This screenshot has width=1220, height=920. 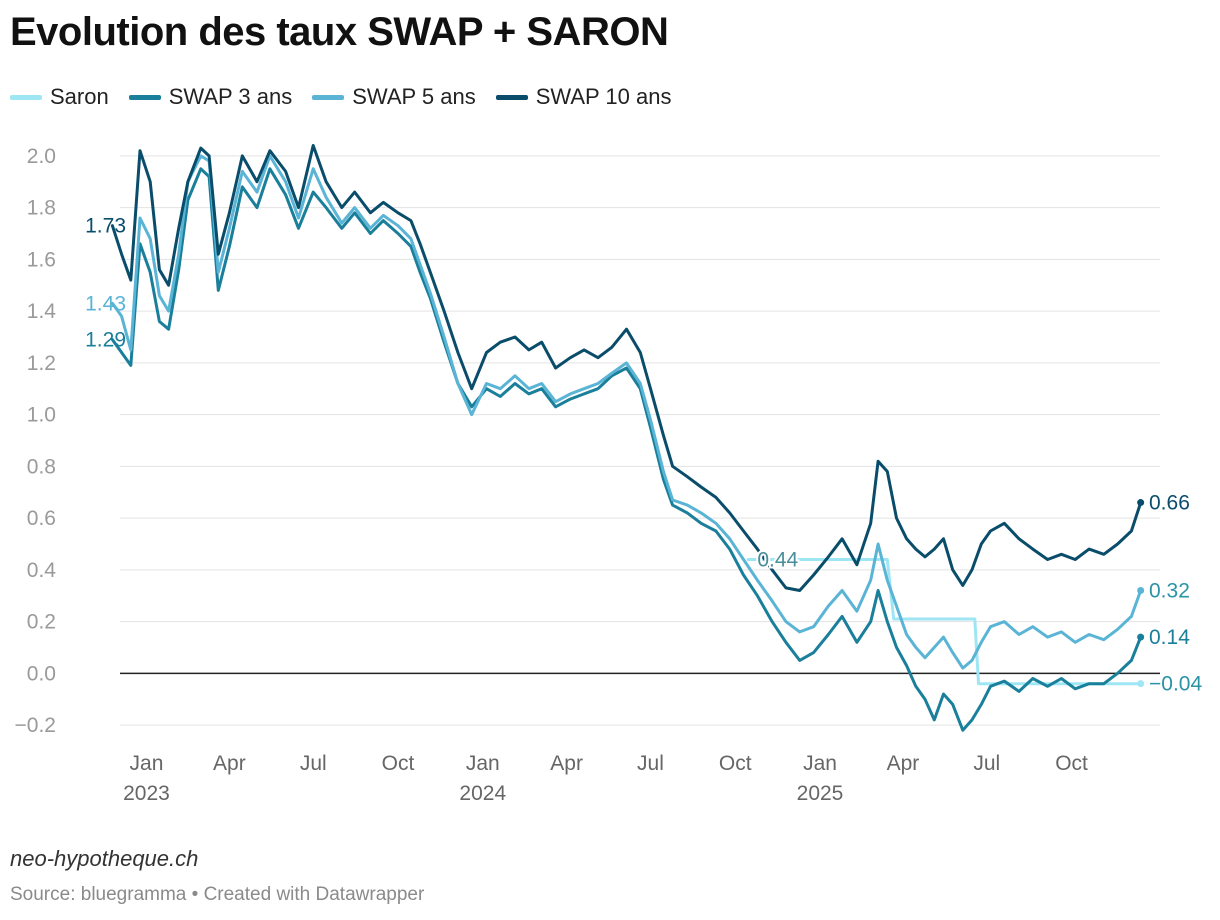 I want to click on y-tick-label: 0.8, so click(x=41, y=466).